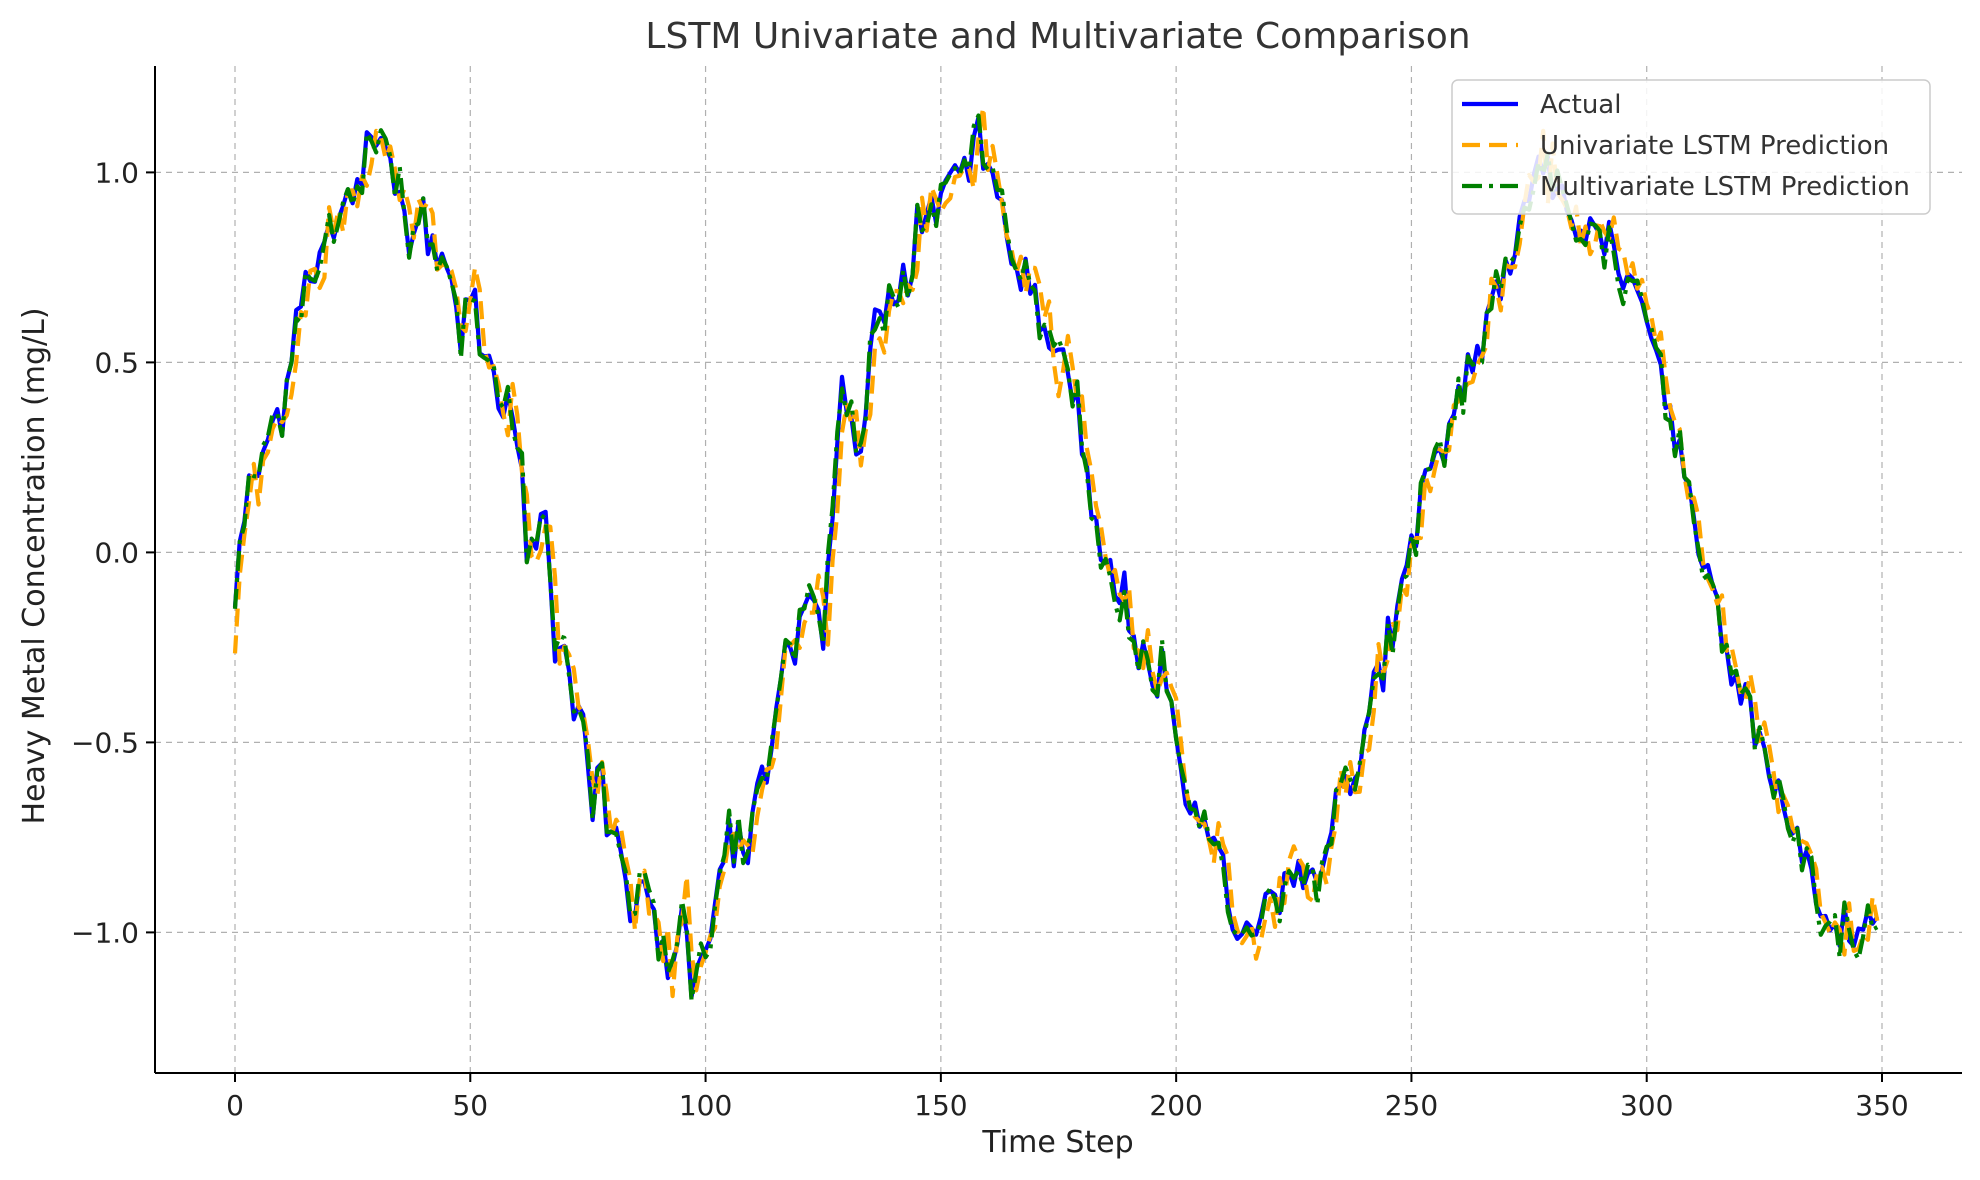 The image size is (1980, 1180). I want to click on x-tick-label: 0, so click(235, 1105).